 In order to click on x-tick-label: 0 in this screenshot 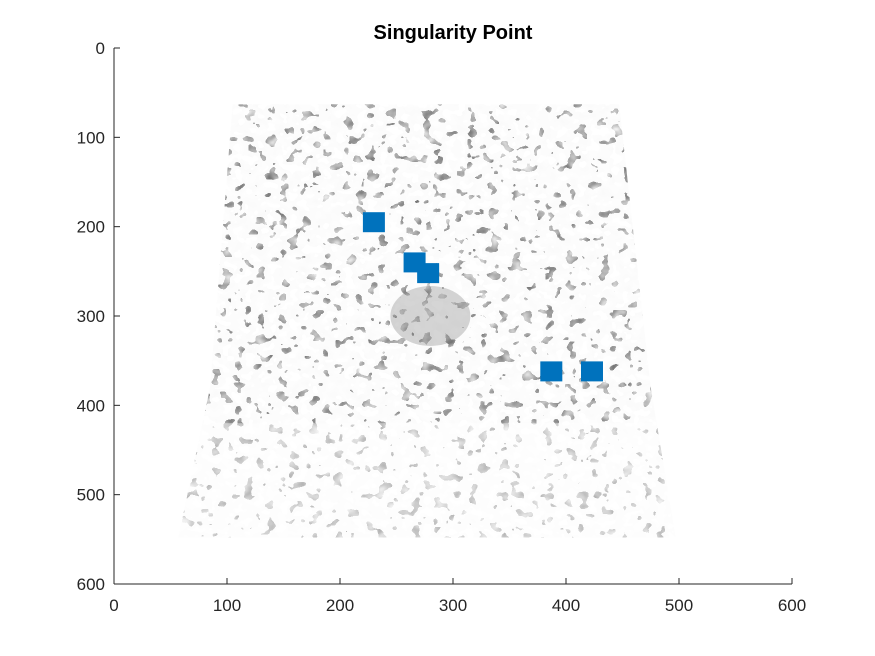, I will do `click(113, 605)`.